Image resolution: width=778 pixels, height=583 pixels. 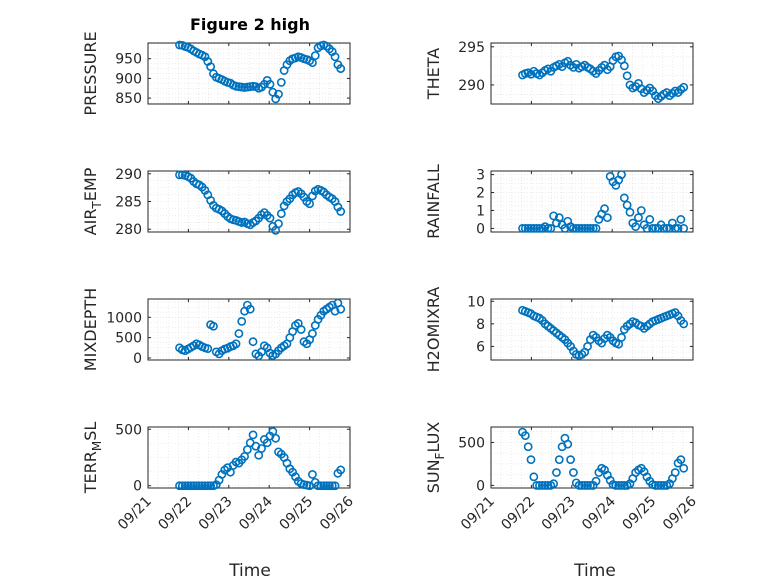 I want to click on x-axis-label-right: Time, so click(x=594, y=571).